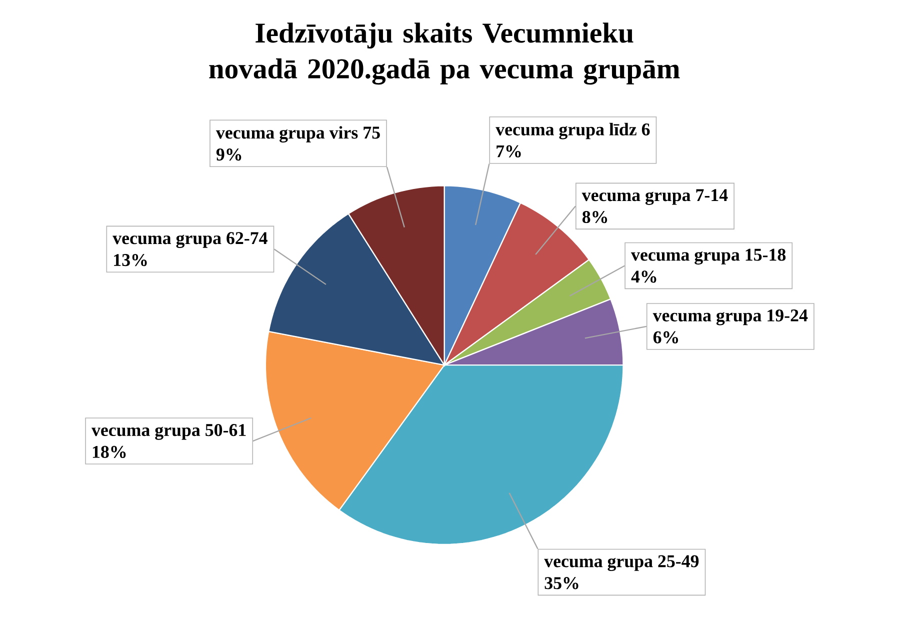 This screenshot has height=642, width=900. I want to click on slice-label: vecuma grupa virs 75, so click(298, 134).